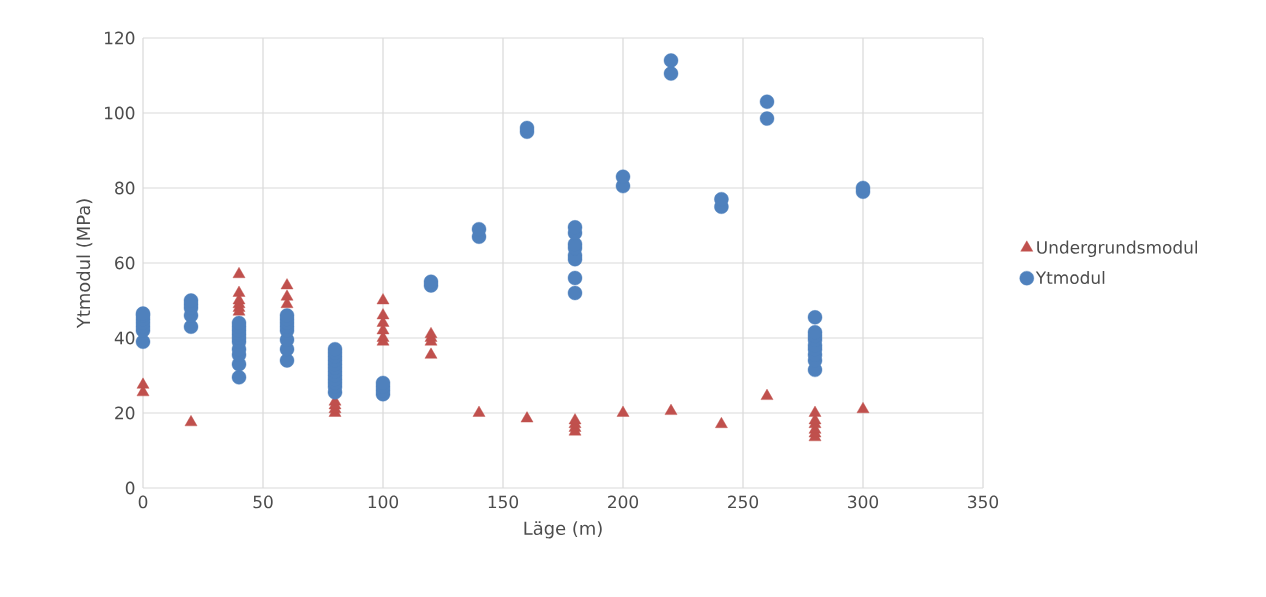  I want to click on x-tick-label: 300, so click(863, 502).